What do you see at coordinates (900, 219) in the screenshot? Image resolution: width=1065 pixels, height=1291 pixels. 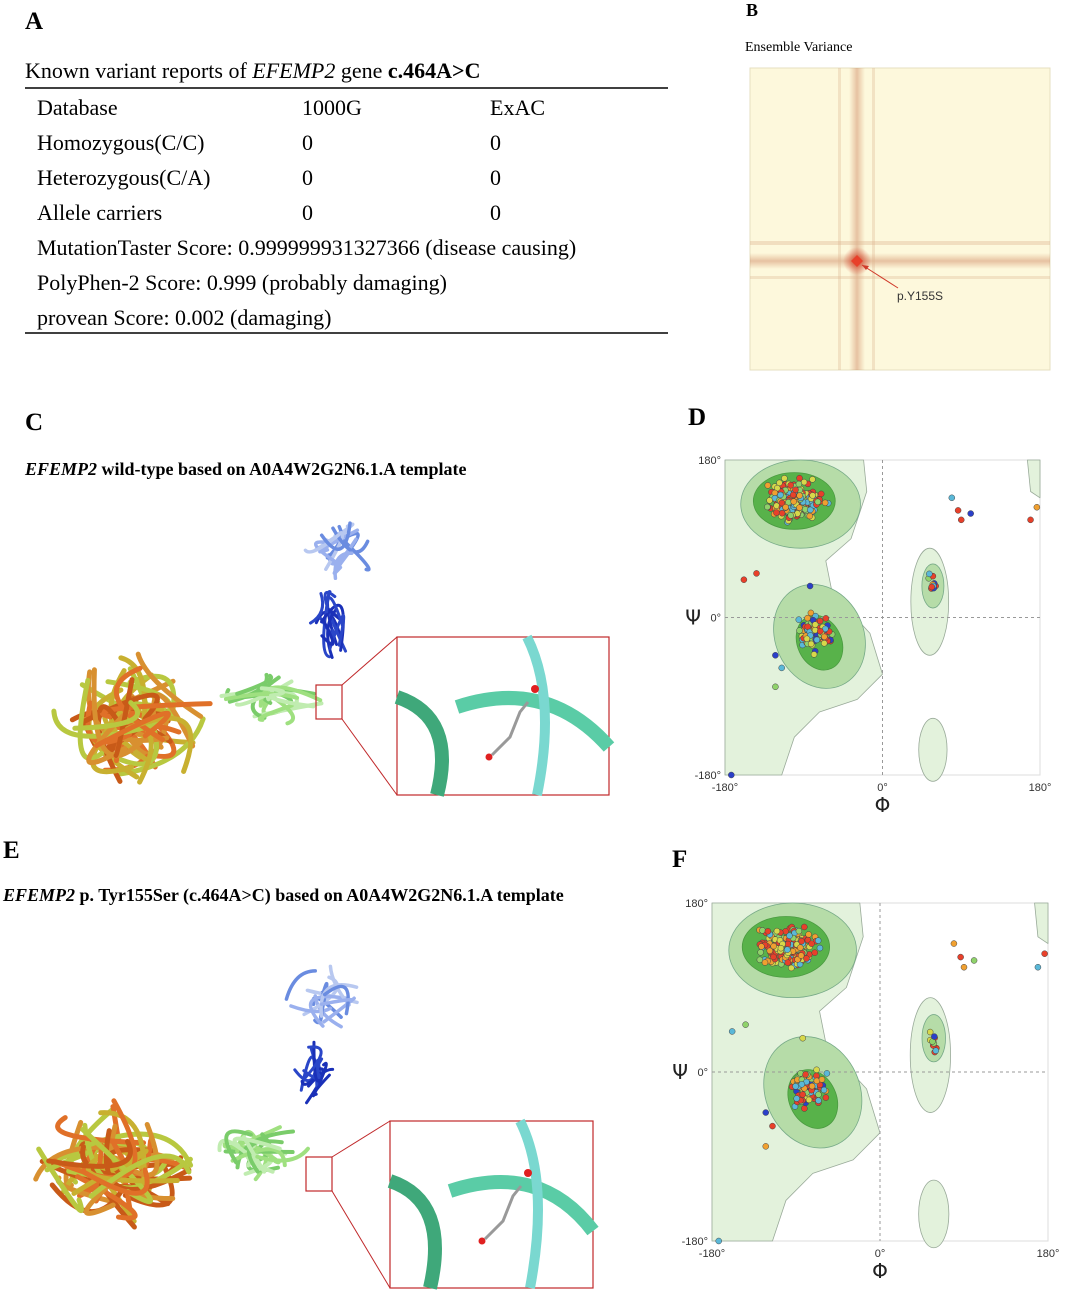 I see `heatmap` at bounding box center [900, 219].